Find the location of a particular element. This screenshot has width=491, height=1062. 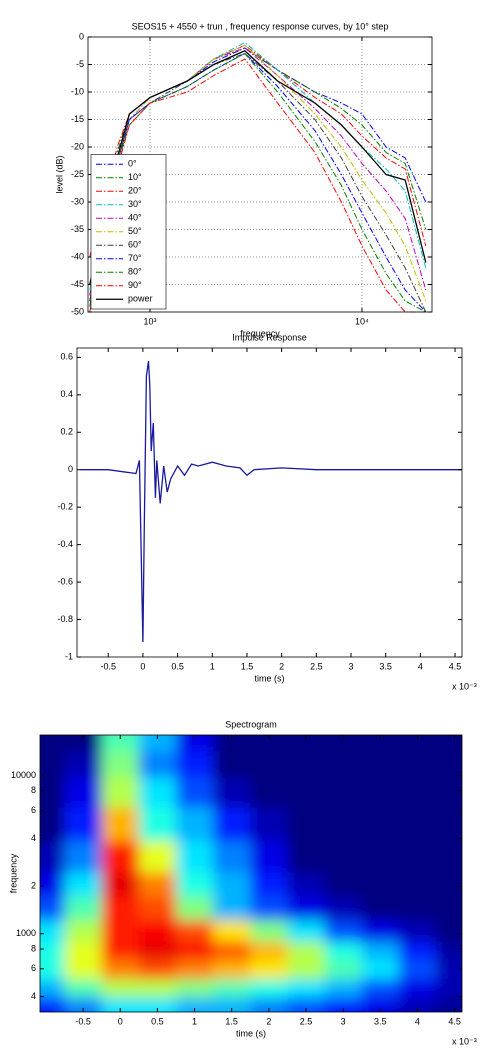

x-tick-label: 4 is located at coordinates (420, 666).